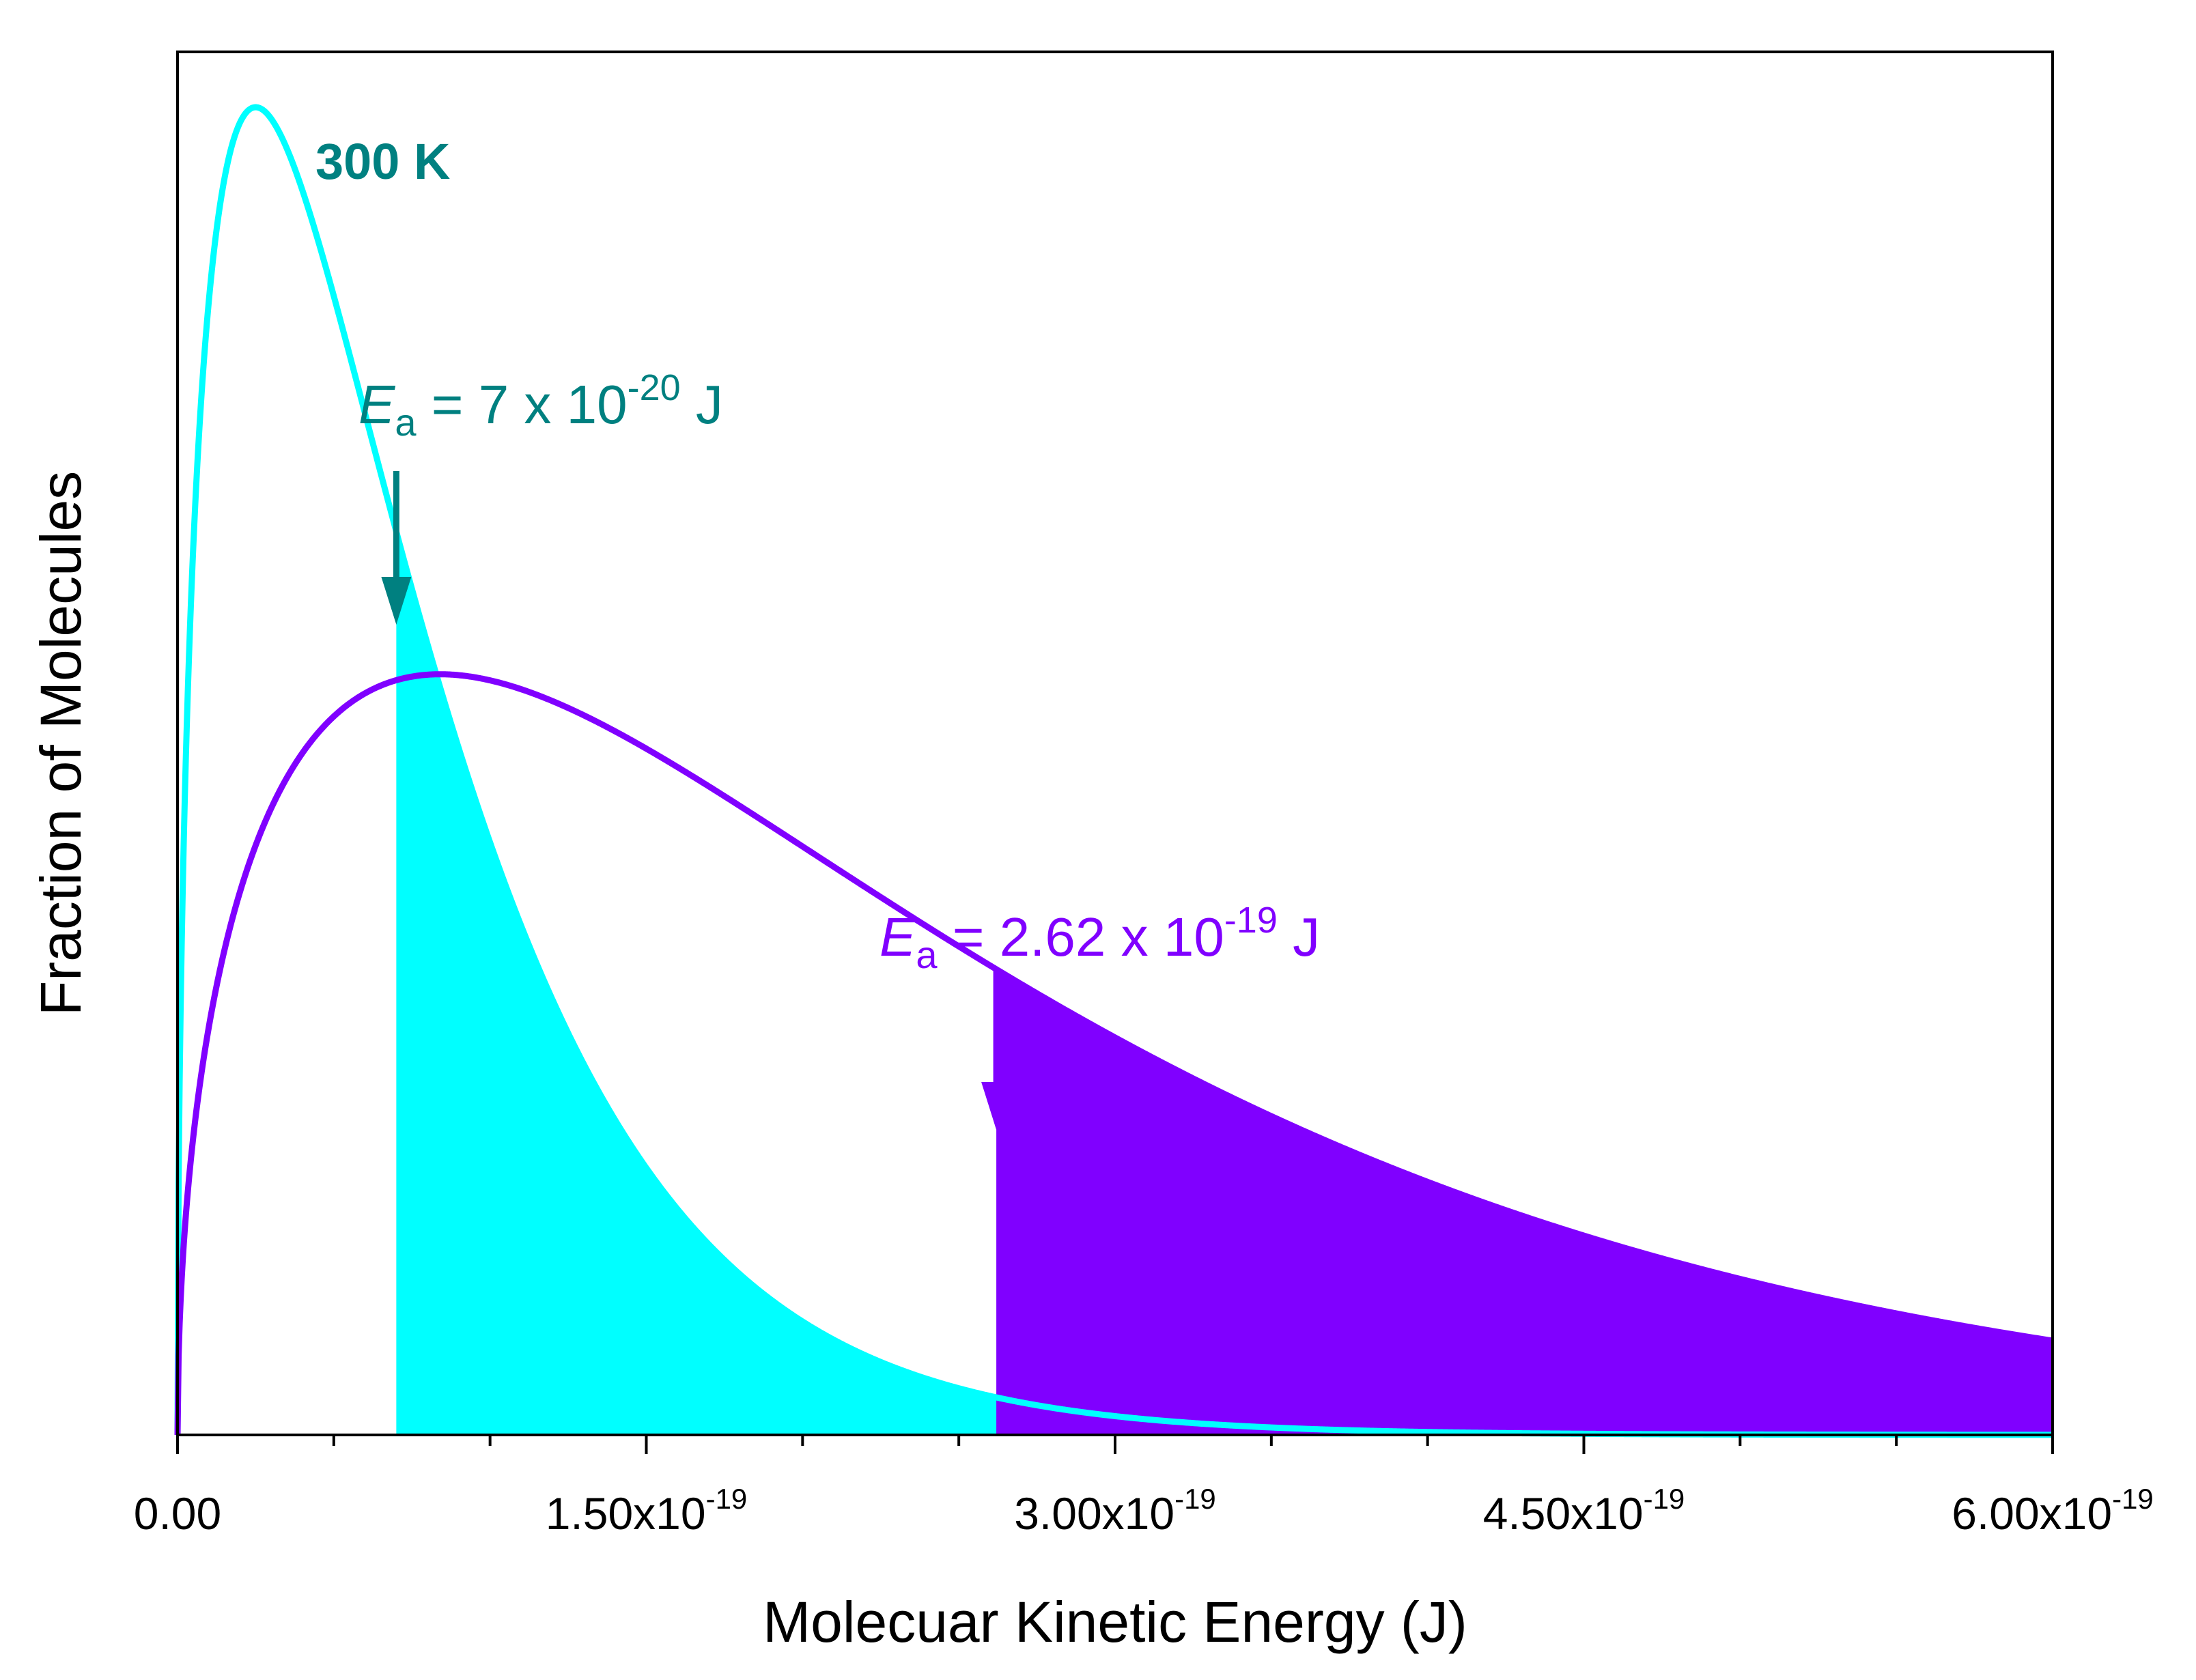 The image size is (2196, 1680). I want to click on activation-energy-label: Ea = 2.62 x 10-19 J, so click(1100, 938).